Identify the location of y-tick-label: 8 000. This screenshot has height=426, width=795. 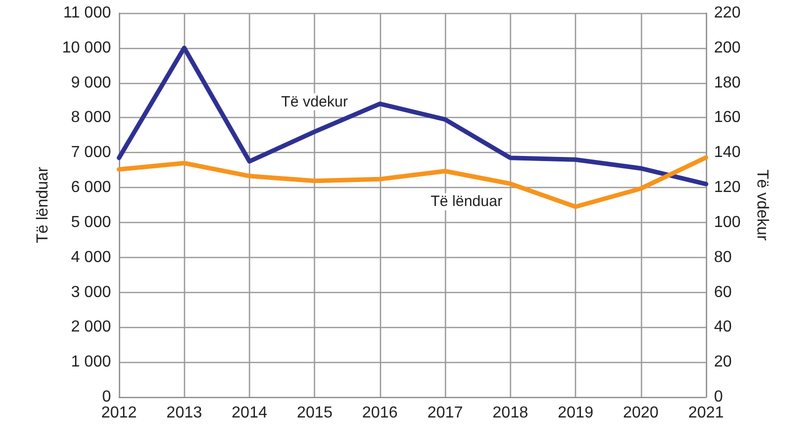
(91, 117).